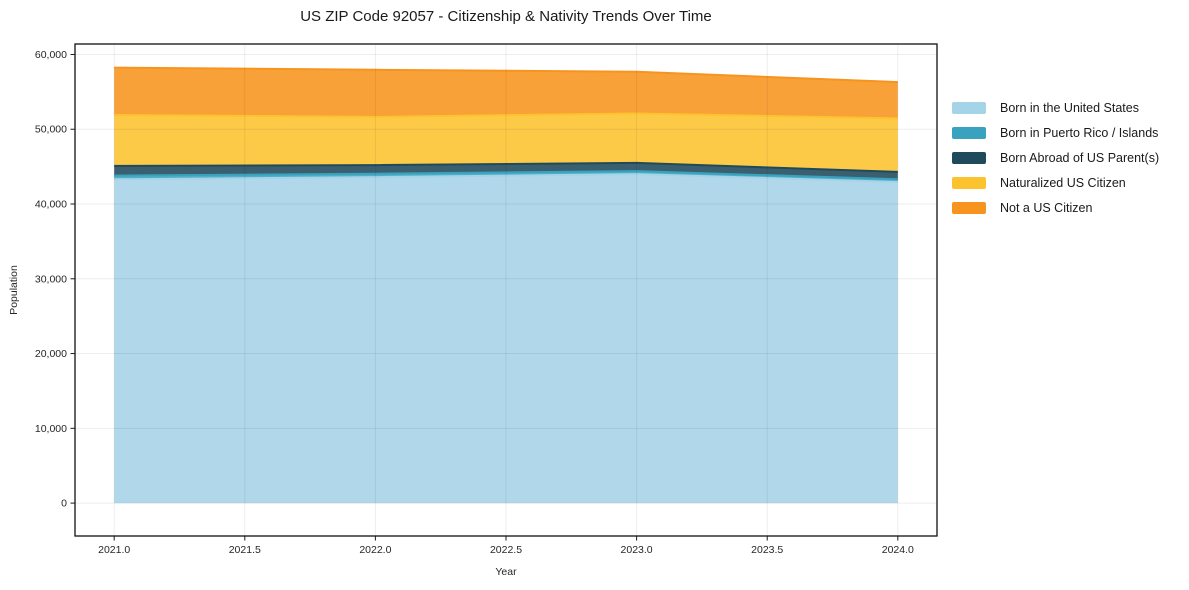  I want to click on x-tick-label-3: 2022.5, so click(506, 550).